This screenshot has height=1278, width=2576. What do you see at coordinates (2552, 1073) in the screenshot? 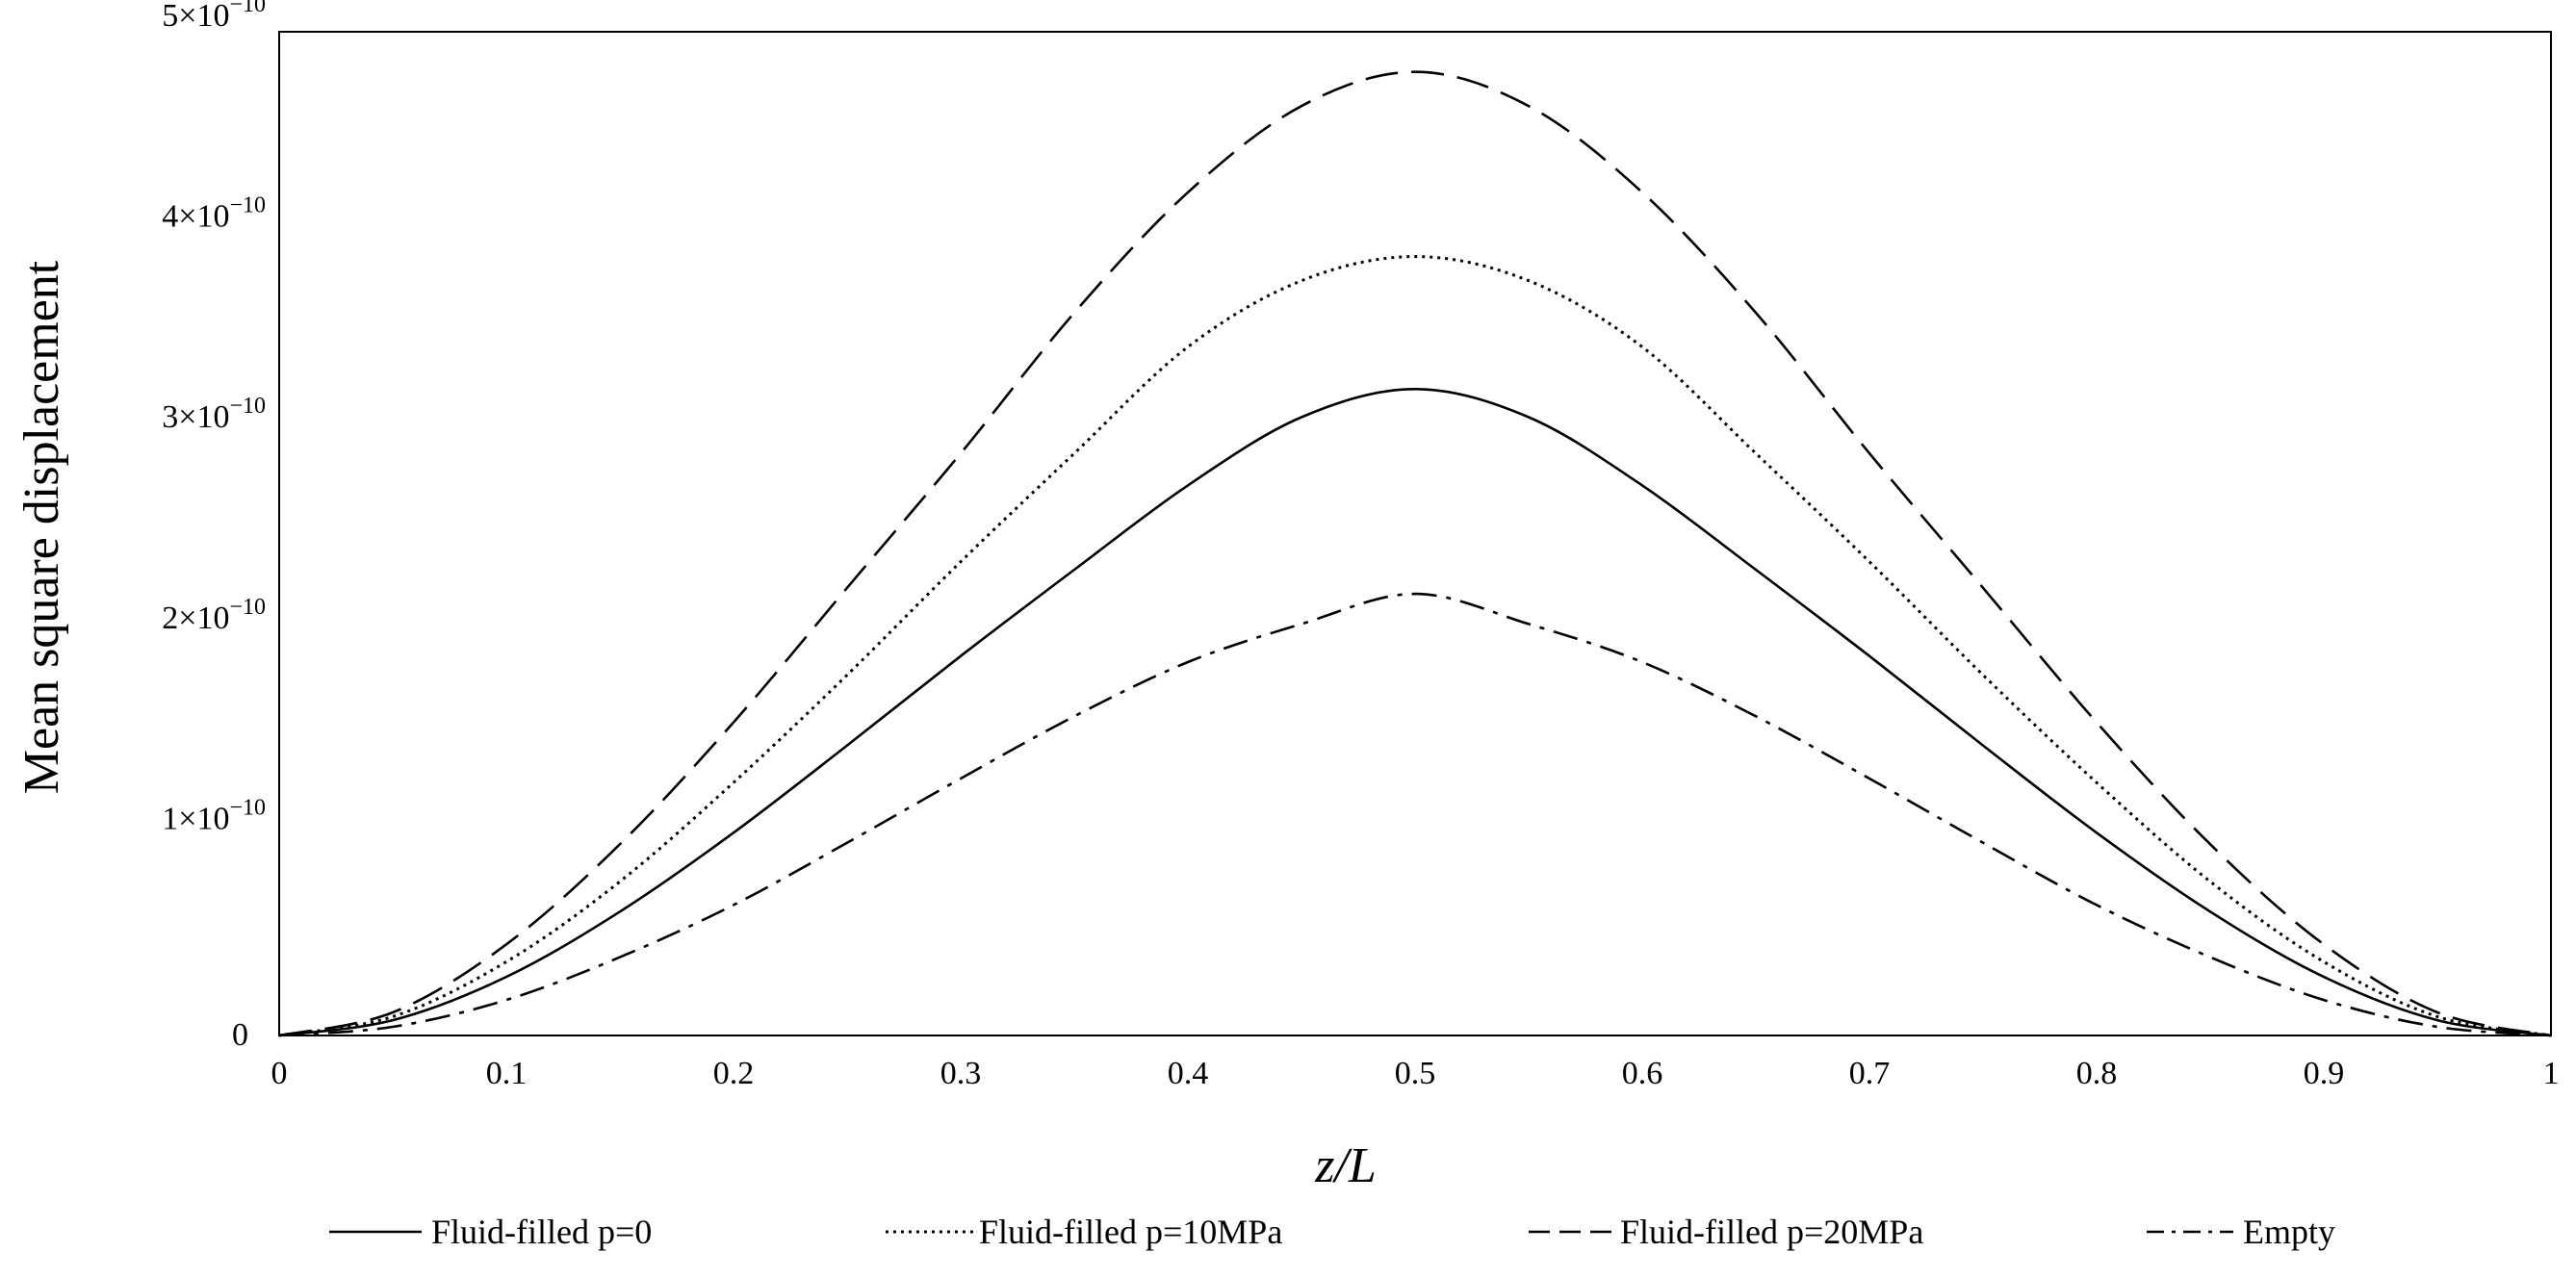
I see `x-tick-label: 1` at bounding box center [2552, 1073].